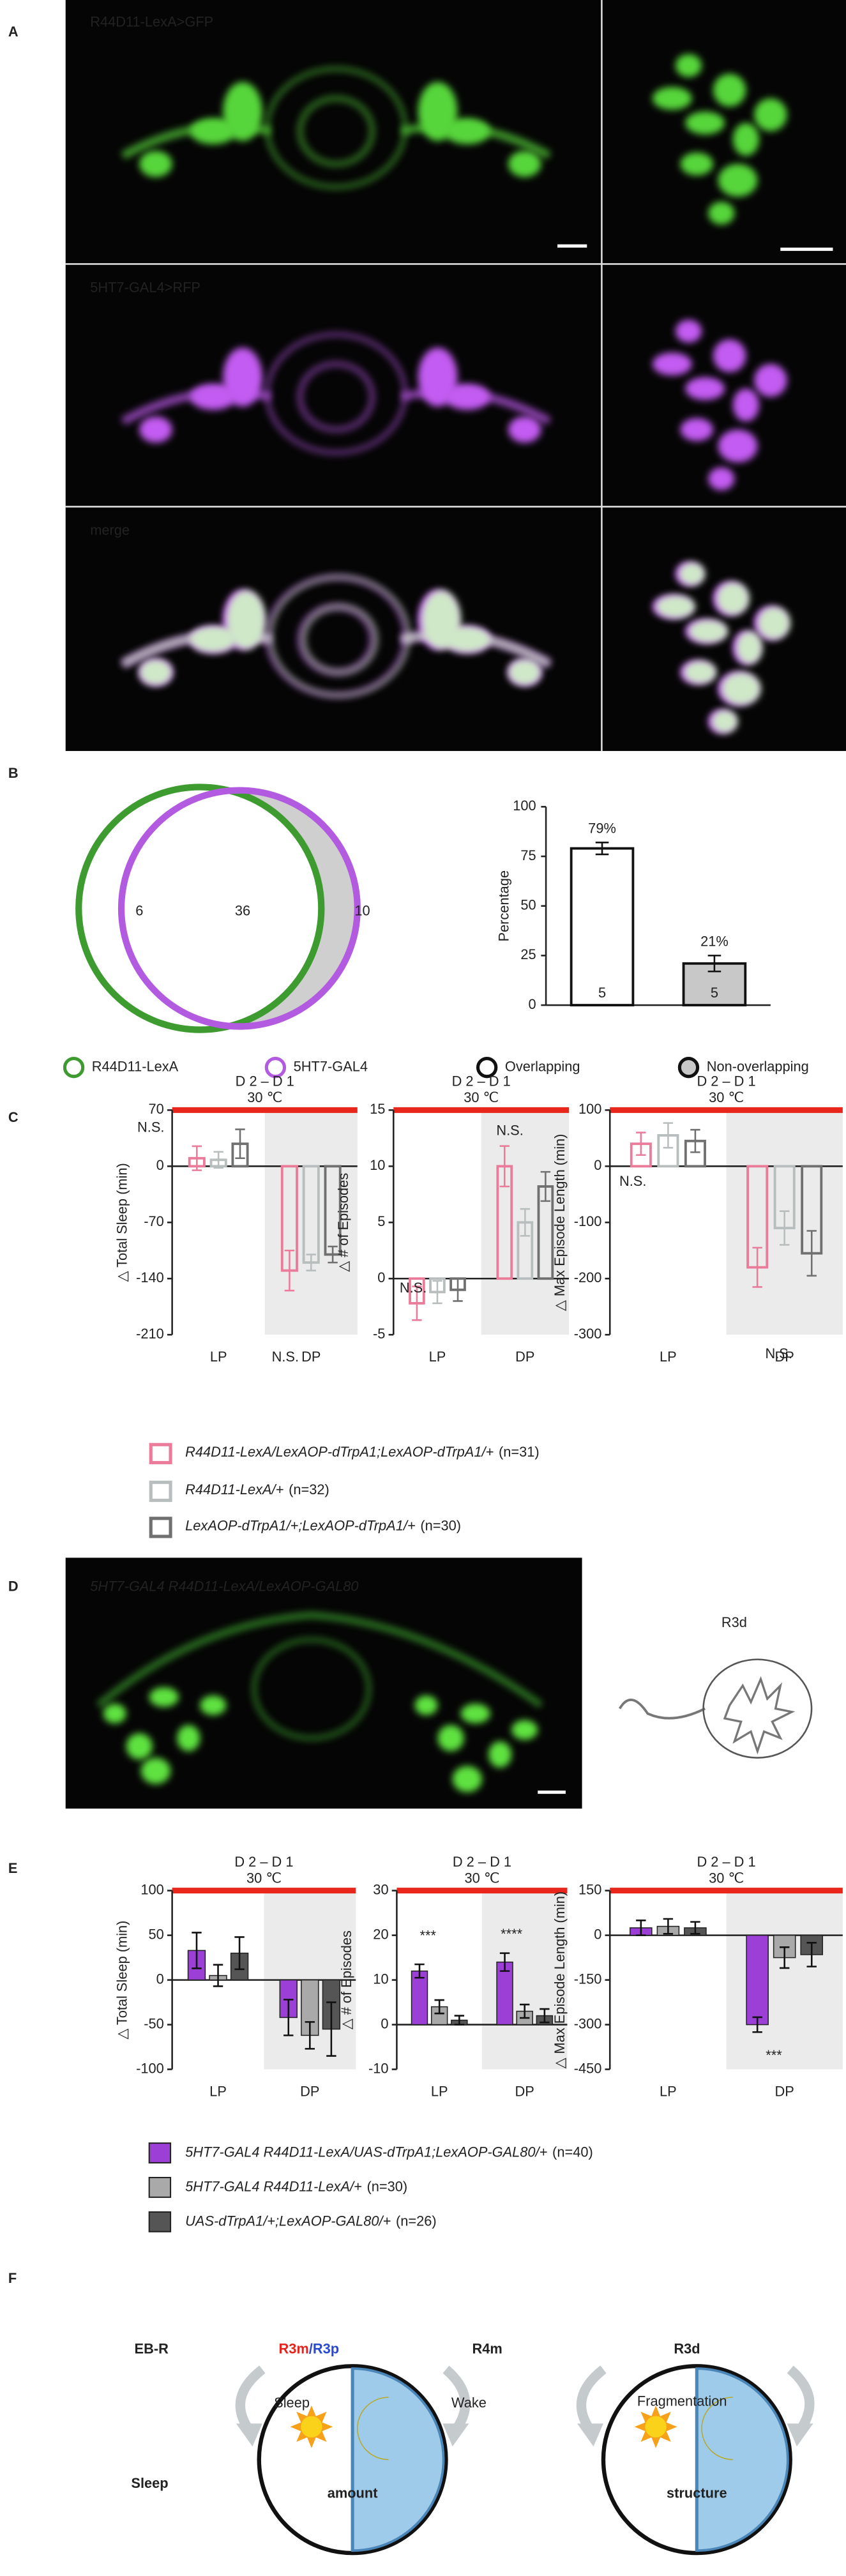 The image size is (846, 2576). I want to click on y-tick-label: -10, so click(378, 2068).